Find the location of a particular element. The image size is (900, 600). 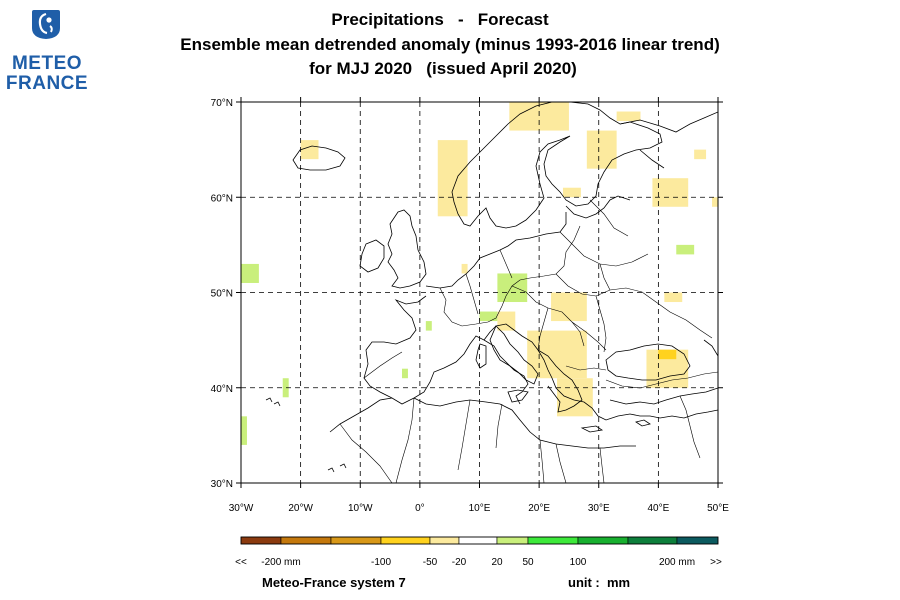

title-line-1: Precipitations - Forecast is located at coordinates (440, 19).